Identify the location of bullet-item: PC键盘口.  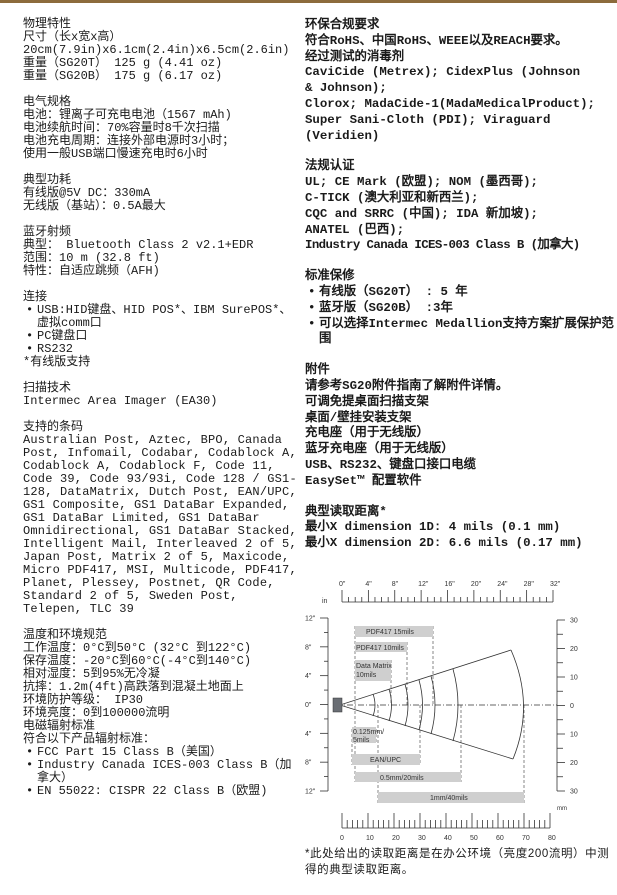
(163, 337).